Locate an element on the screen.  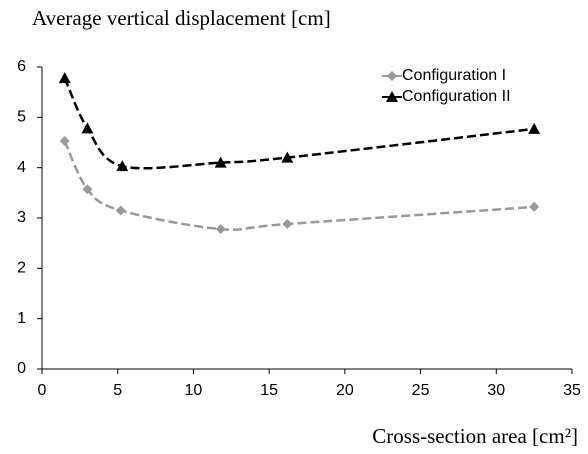
y-tick-label: 1 is located at coordinates (21, 318).